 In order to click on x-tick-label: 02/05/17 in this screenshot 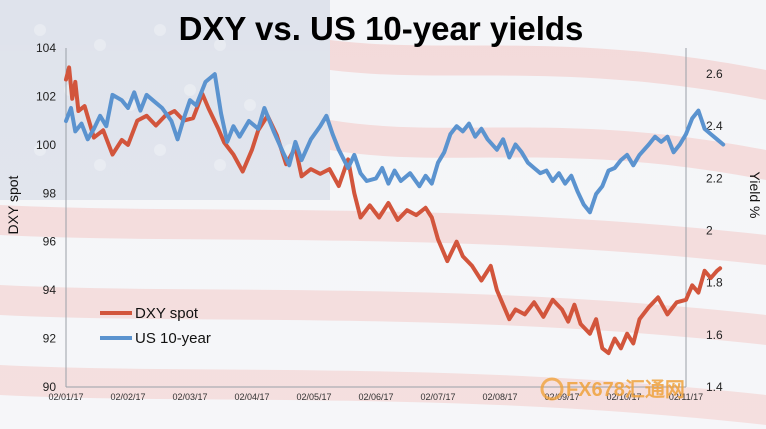, I will do `click(313, 397)`.